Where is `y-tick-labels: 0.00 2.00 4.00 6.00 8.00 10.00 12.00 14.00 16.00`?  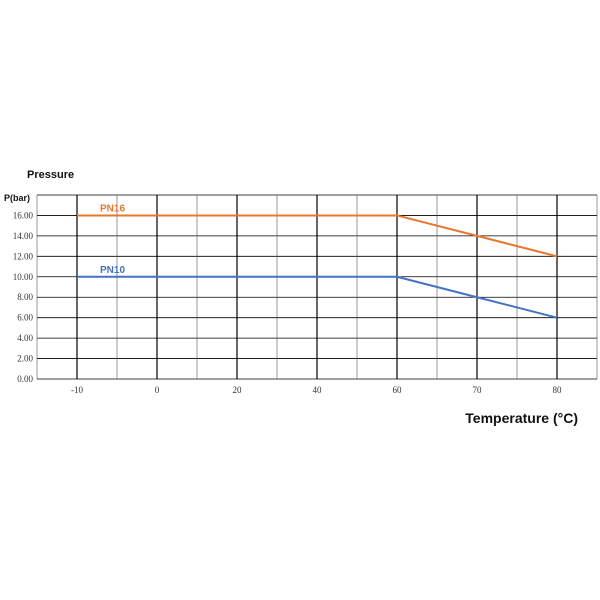
y-tick-labels: 0.00 2.00 4.00 6.00 8.00 10.00 12.00 14.00 16.00 is located at coordinates (23, 297).